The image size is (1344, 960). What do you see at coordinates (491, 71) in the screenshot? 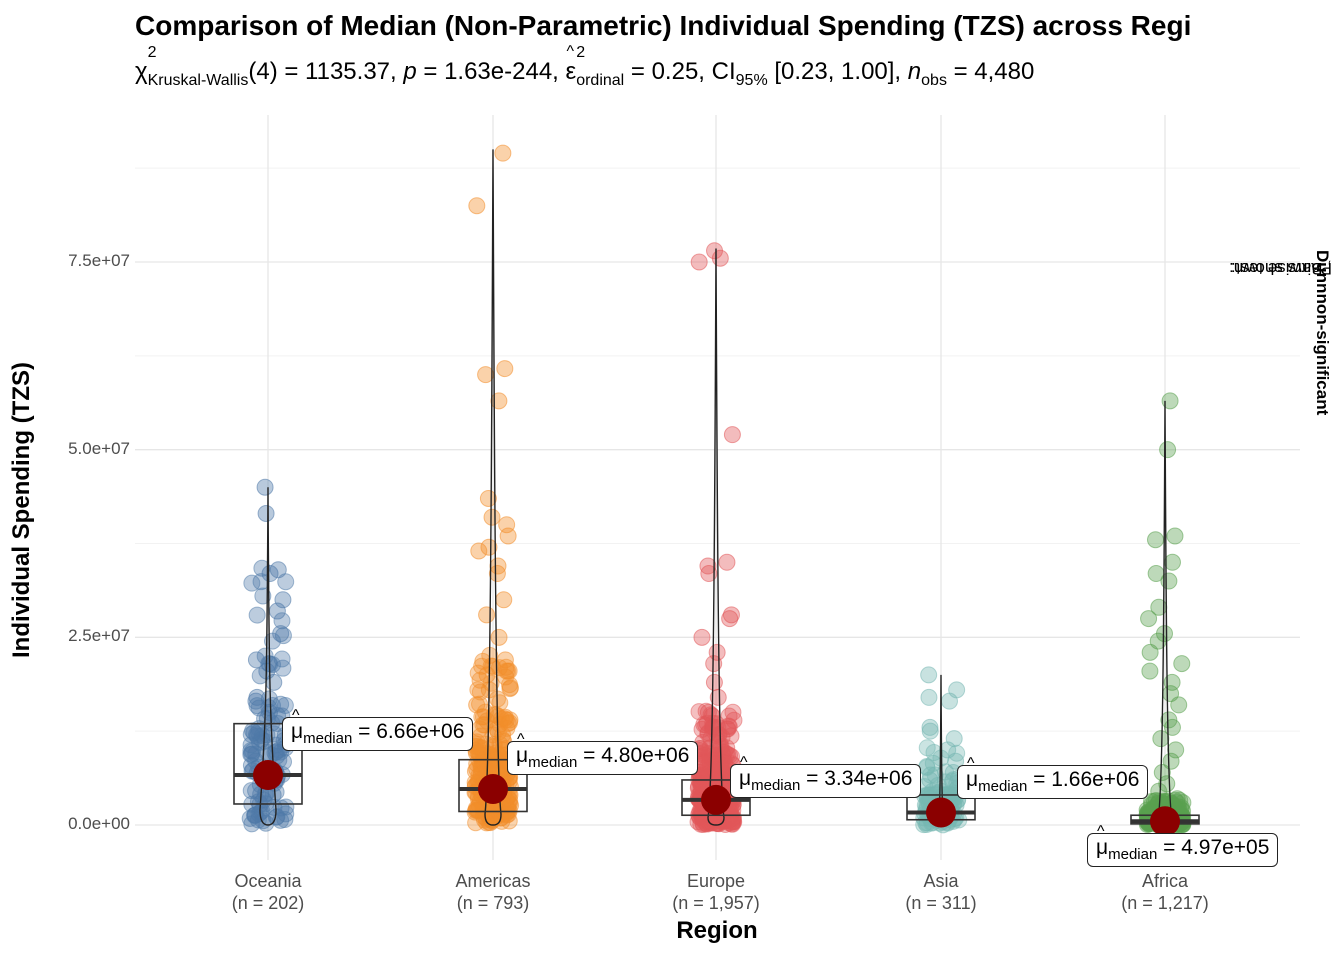
I see `p-value: = 1.63e-244,` at bounding box center [491, 71].